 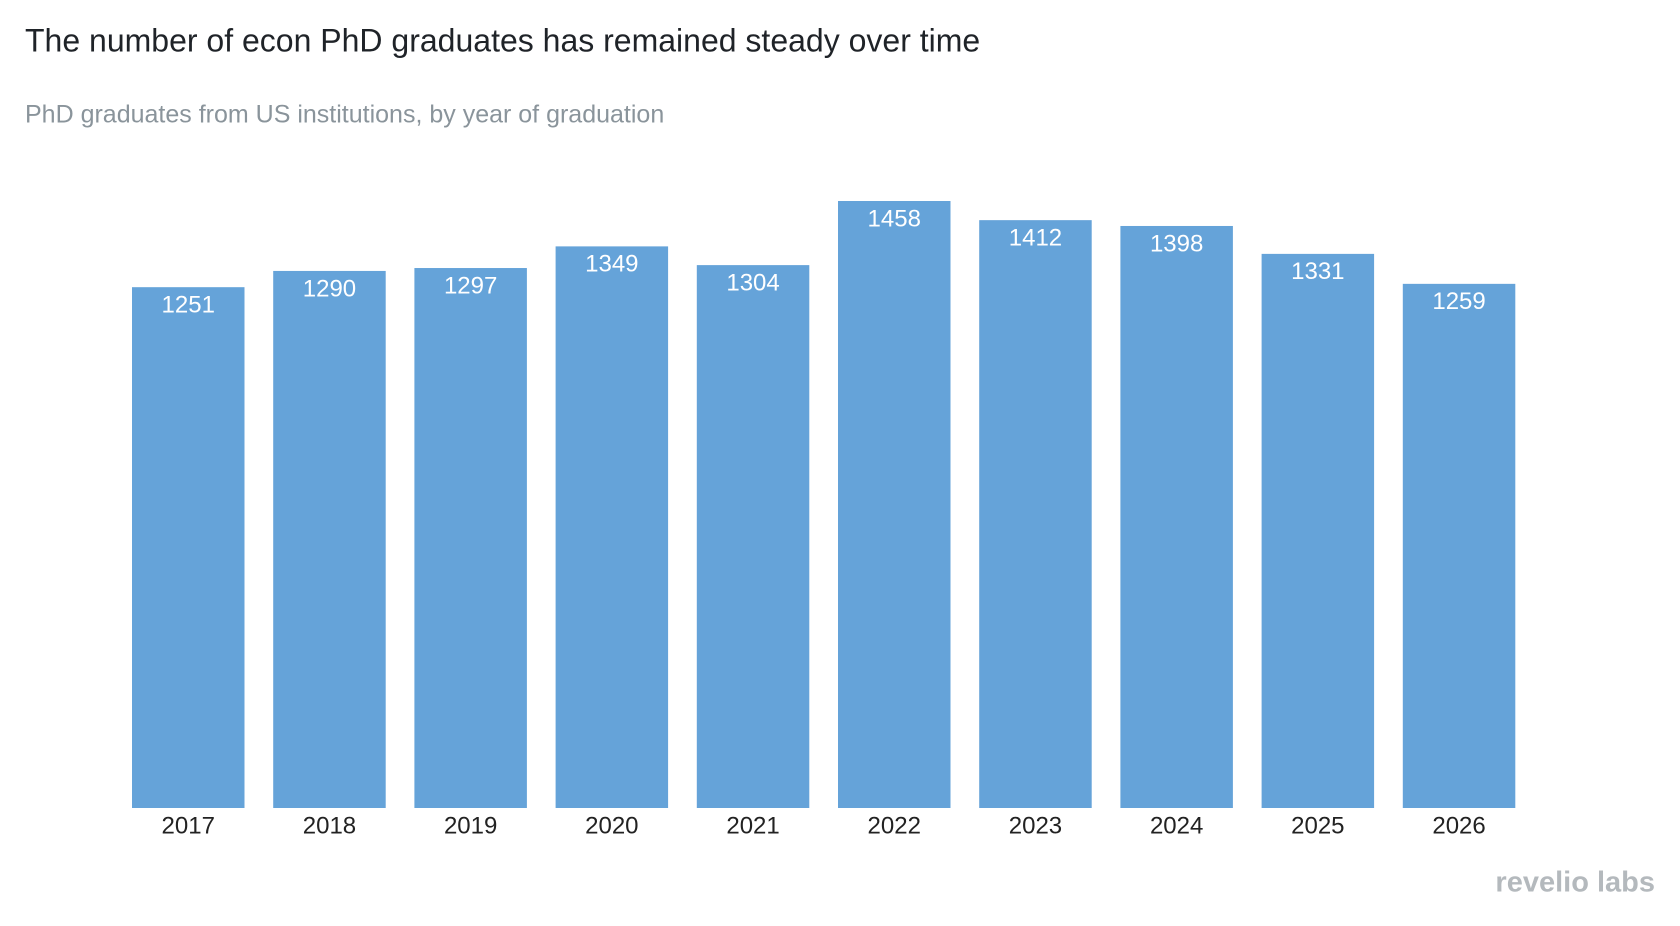 I want to click on value-label: 1259, so click(x=1458, y=301).